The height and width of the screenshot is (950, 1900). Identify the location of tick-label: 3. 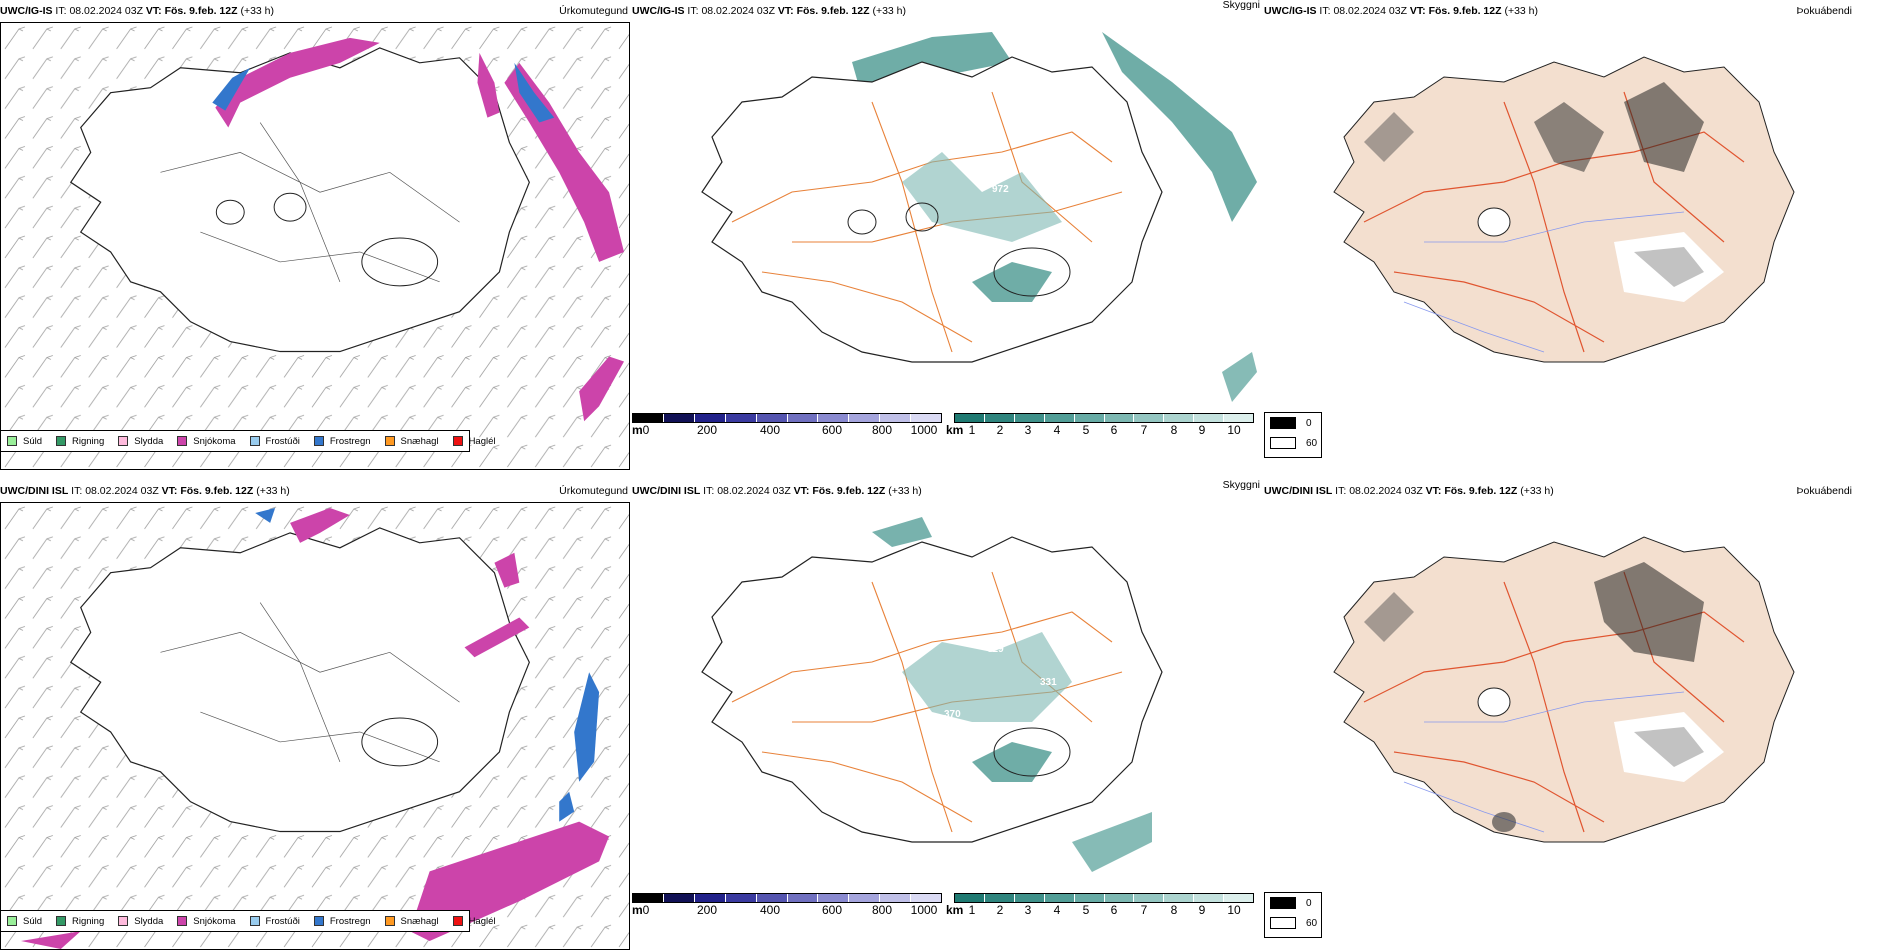
(1028, 910).